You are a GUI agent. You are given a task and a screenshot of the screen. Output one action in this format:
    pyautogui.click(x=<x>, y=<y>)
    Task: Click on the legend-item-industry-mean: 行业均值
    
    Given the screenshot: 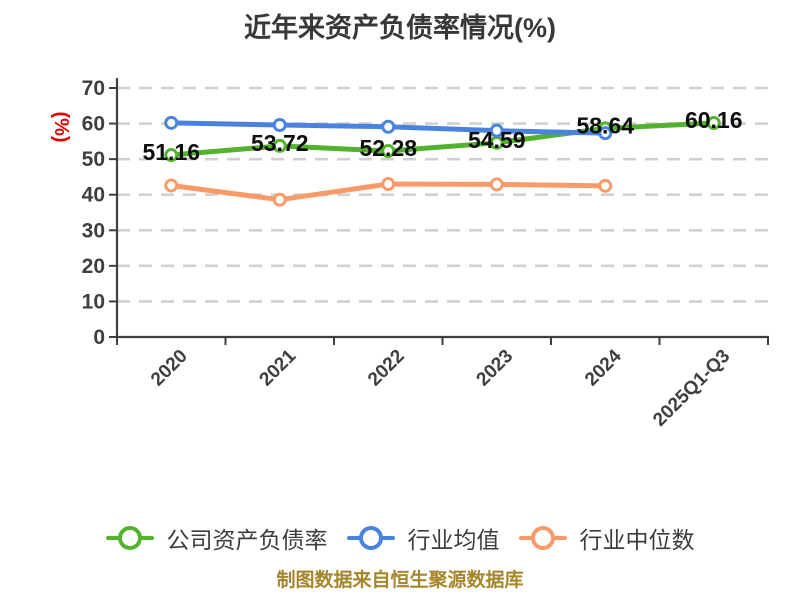 What is the action you would take?
    pyautogui.click(x=423, y=538)
    